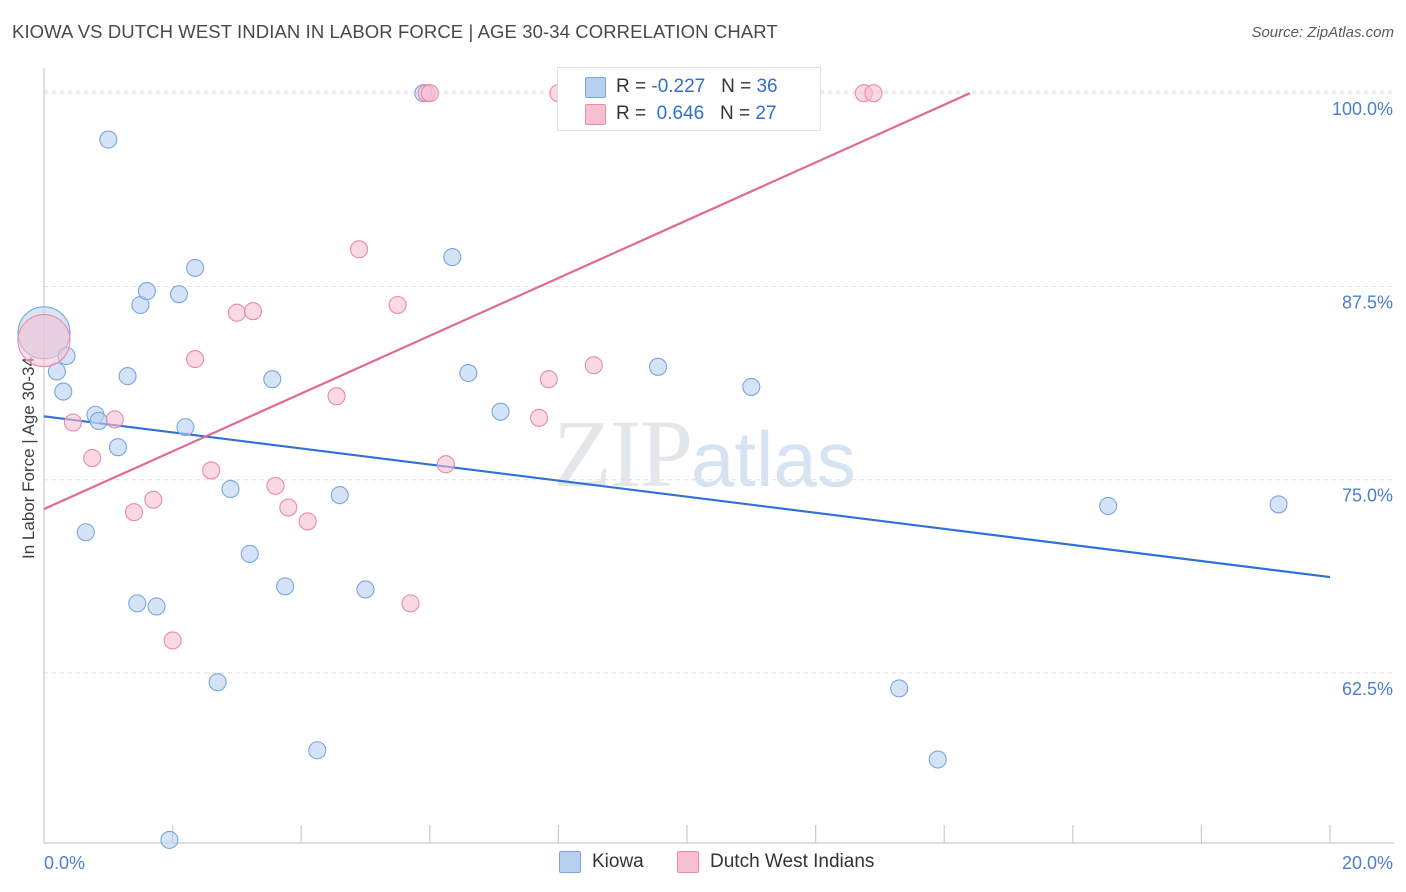 Image resolution: width=1406 pixels, height=892 pixels. I want to click on legend-kiowa-r-value: -0.227, so click(678, 86).